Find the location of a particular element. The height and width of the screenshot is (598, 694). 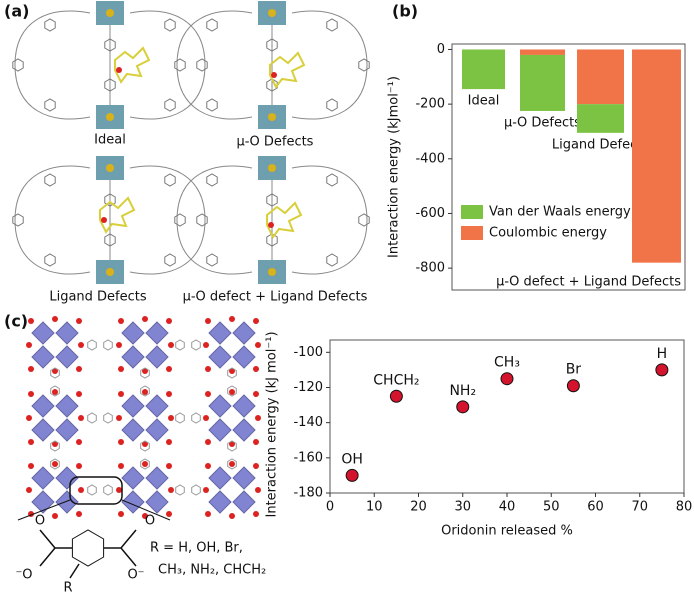

panel-label: (b) is located at coordinates (405, 11).